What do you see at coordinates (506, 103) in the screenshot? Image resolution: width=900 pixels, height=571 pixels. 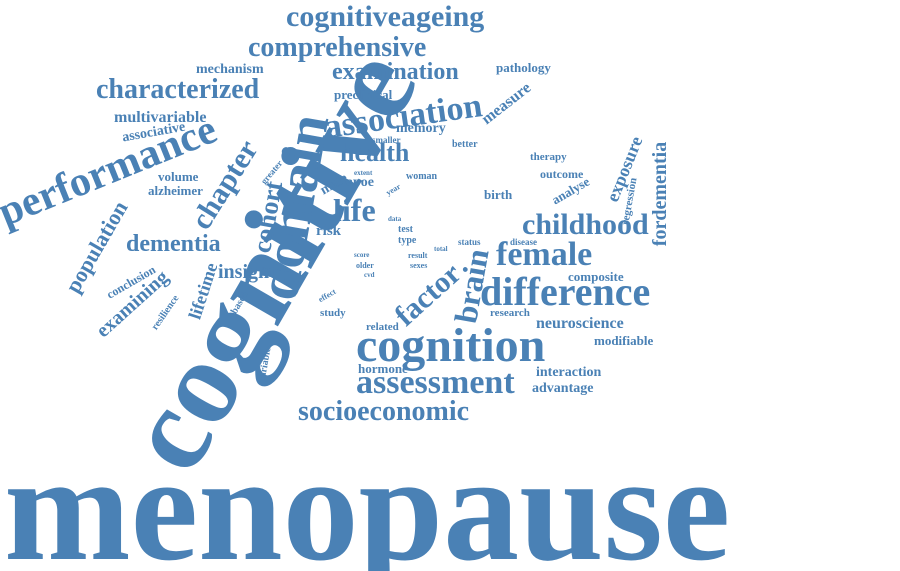 I see `word-measure: measure` at bounding box center [506, 103].